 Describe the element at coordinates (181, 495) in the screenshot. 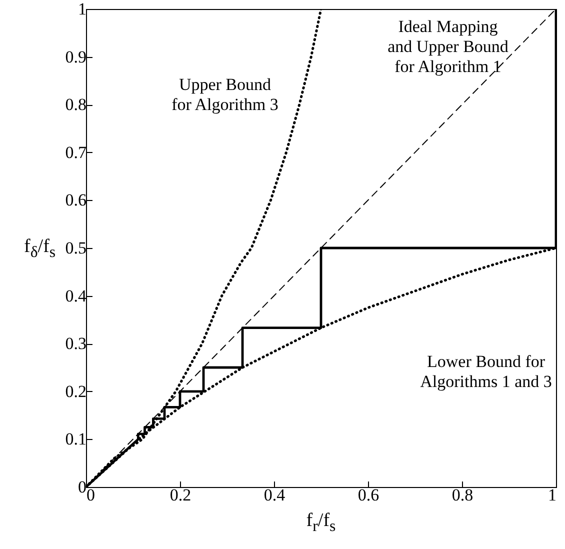

I see `x-tick-label: 0.2` at that location.